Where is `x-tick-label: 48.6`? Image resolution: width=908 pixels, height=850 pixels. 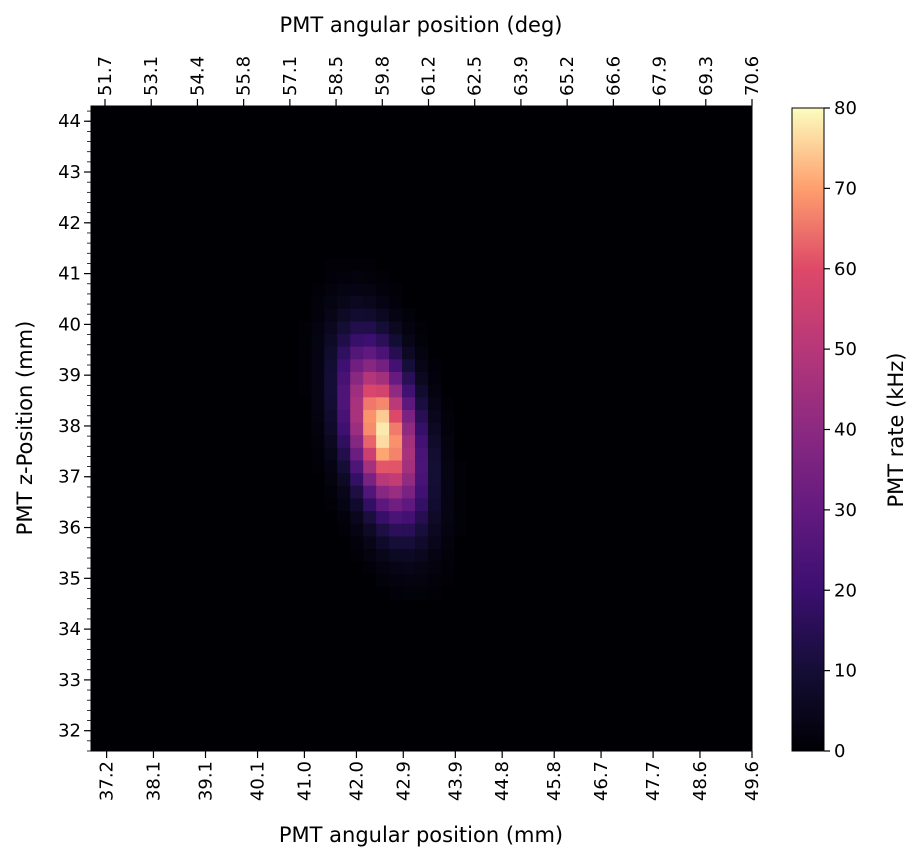
x-tick-label: 48.6 is located at coordinates (700, 781).